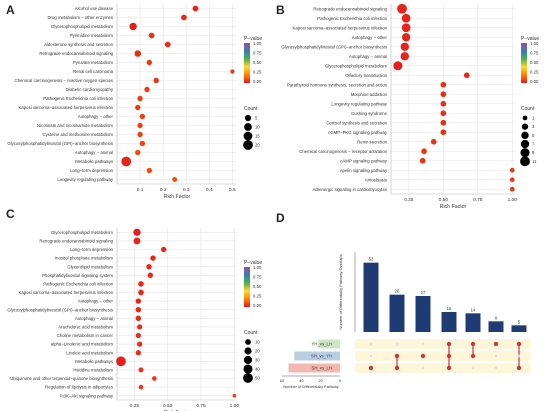  Describe the element at coordinates (473, 309) in the screenshot. I see `bar-value-label: 14` at that location.